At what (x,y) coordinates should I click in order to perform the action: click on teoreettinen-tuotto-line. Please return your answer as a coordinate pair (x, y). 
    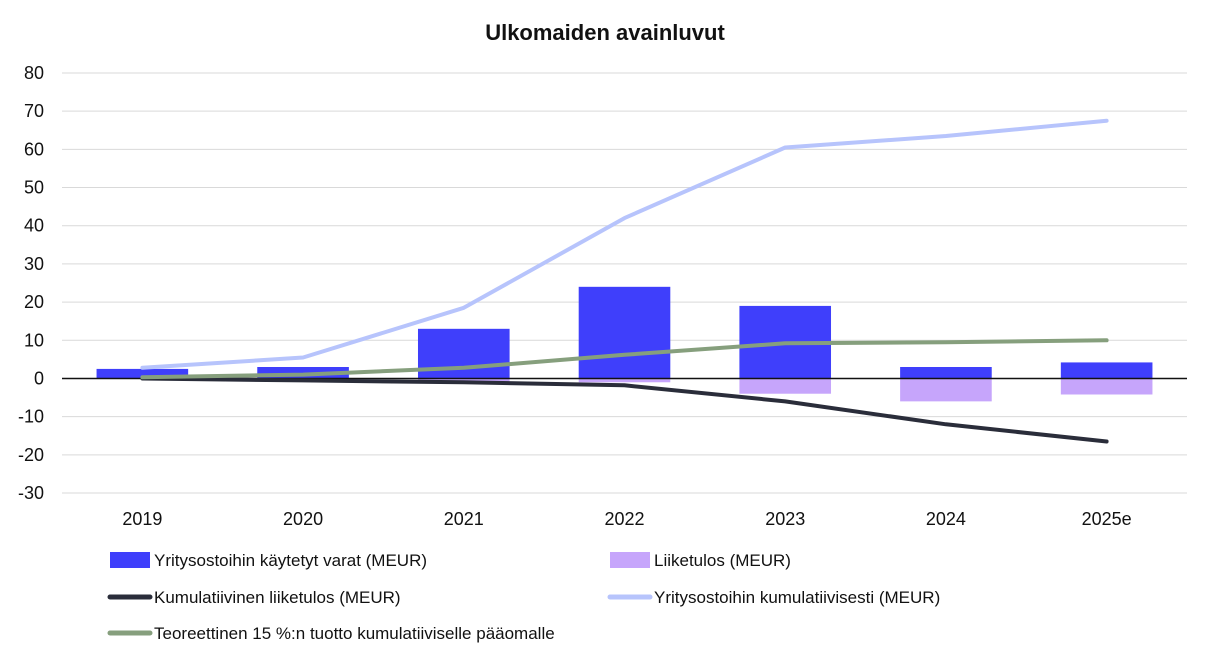
    Looking at the image, I should click on (624, 359).